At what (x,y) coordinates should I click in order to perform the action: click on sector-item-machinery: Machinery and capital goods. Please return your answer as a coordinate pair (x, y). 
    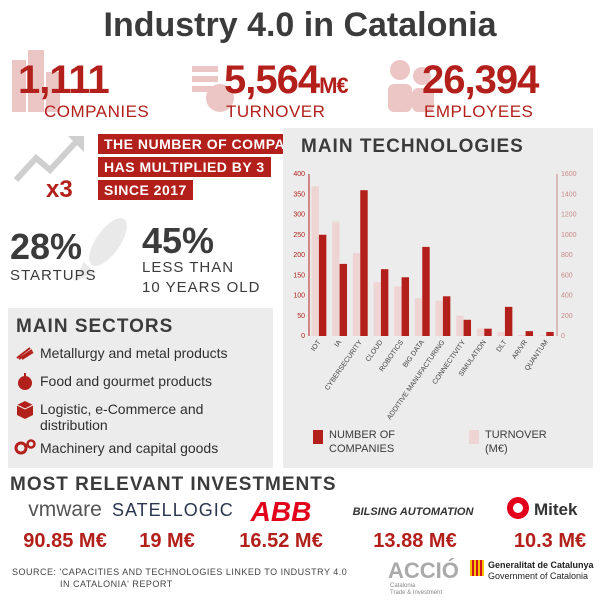
    Looking at the image, I should click on (129, 448).